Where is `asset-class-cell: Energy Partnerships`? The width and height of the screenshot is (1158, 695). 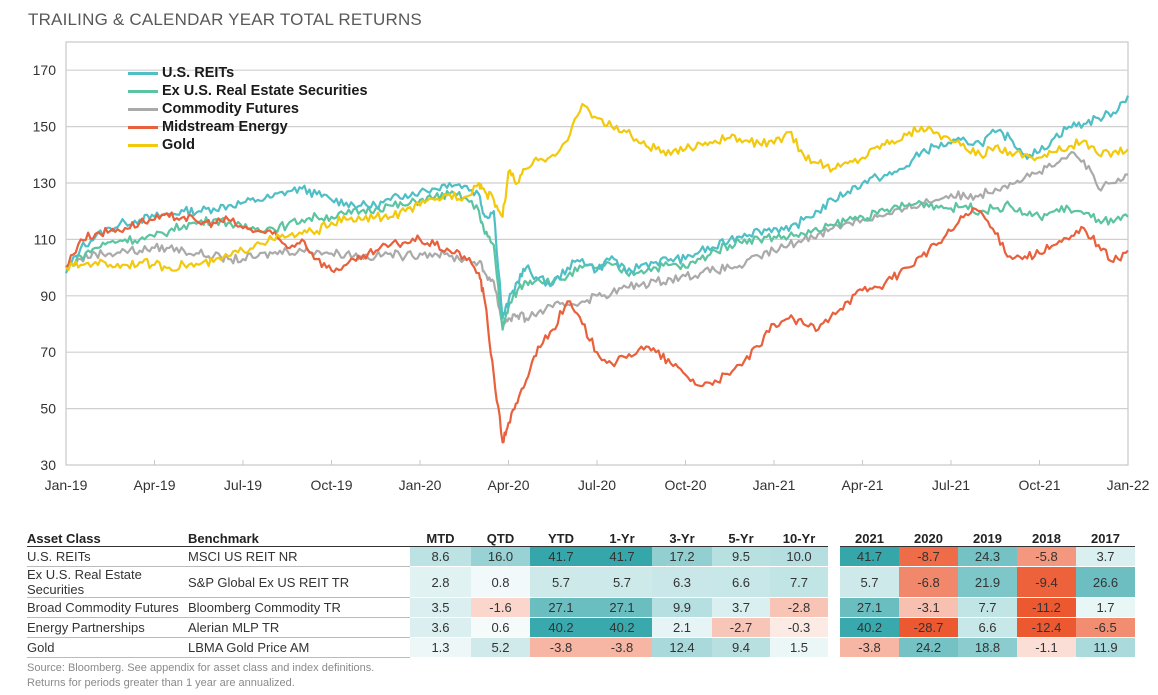
asset-class-cell: Energy Partnerships is located at coordinates (107, 627).